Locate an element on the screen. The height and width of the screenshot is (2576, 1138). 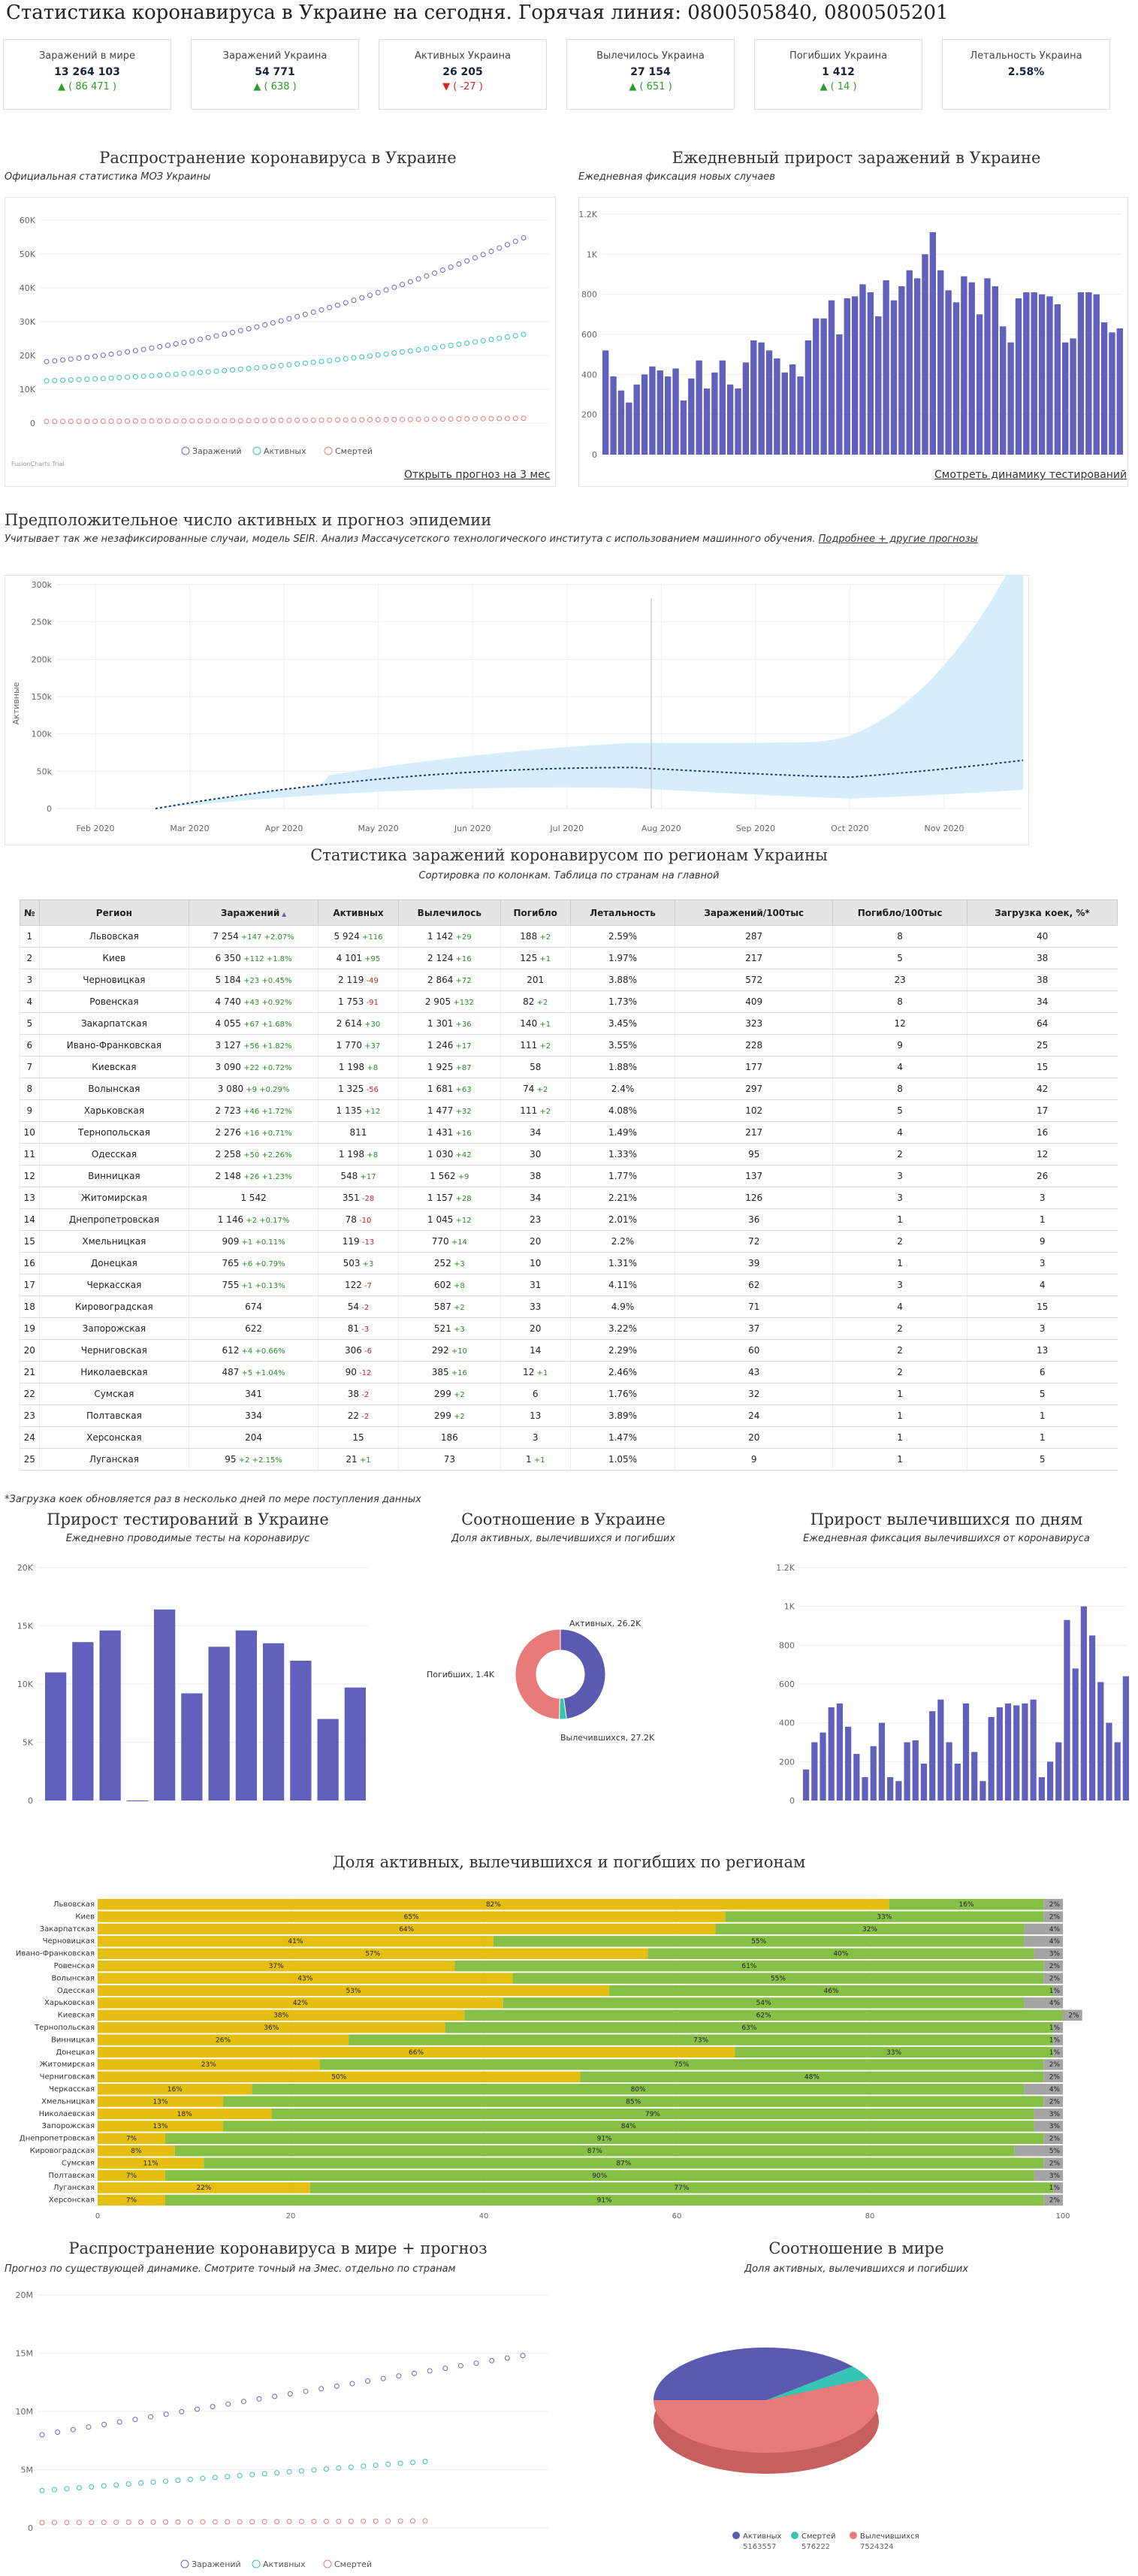
table-header: Регион is located at coordinates (114, 912).